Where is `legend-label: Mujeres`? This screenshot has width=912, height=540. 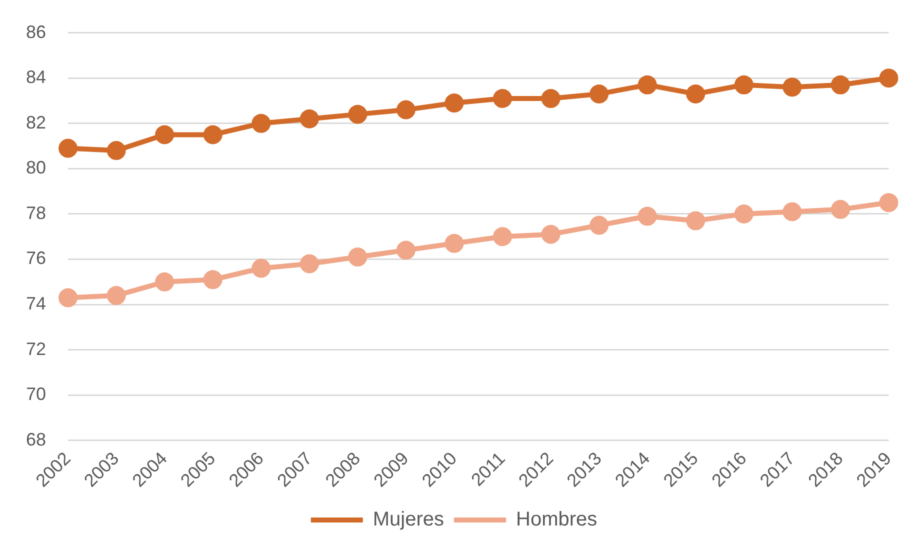
legend-label: Mujeres is located at coordinates (408, 519).